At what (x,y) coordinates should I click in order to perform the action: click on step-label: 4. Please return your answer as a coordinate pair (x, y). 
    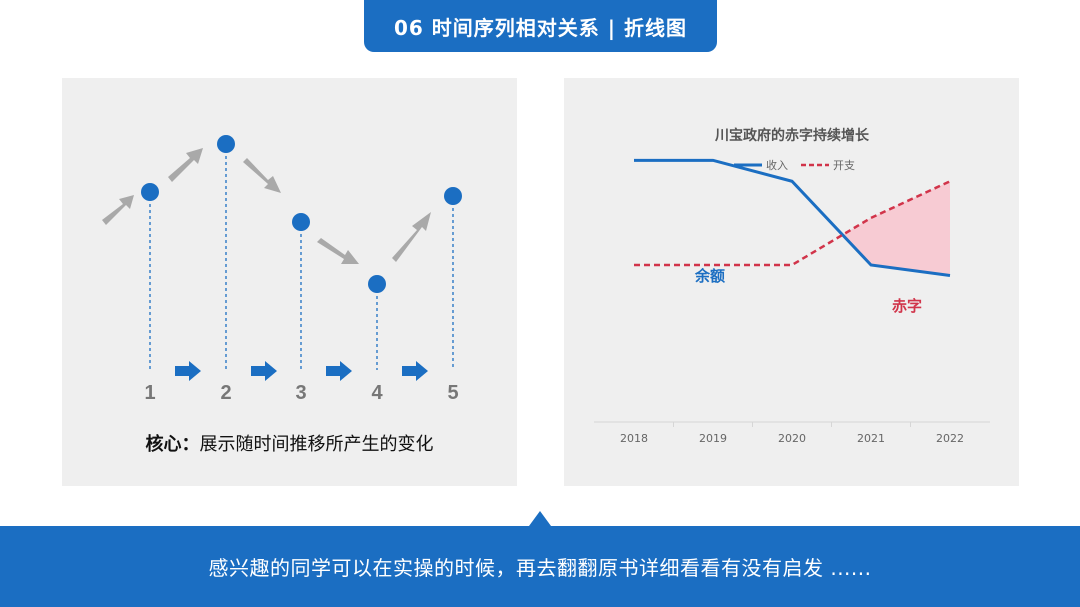
    Looking at the image, I should click on (377, 393).